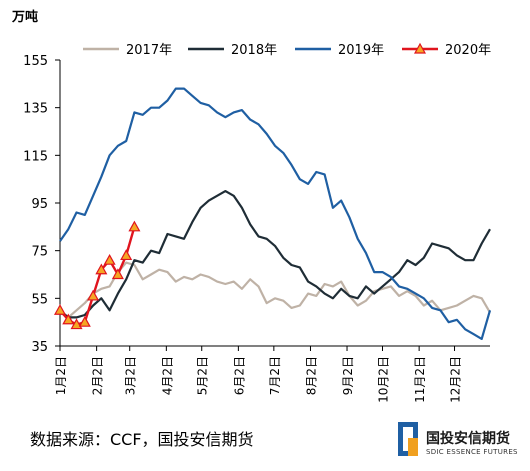 The height and width of the screenshot is (471, 530). I want to click on y-tick-label: 95, so click(39, 204).